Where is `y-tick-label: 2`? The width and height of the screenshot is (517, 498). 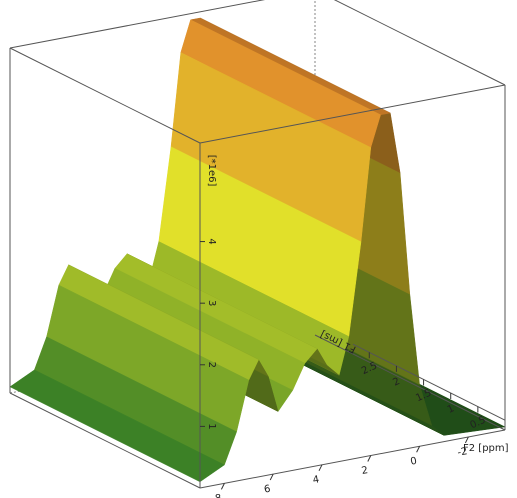 y-tick-label: 2 is located at coordinates (396, 382).